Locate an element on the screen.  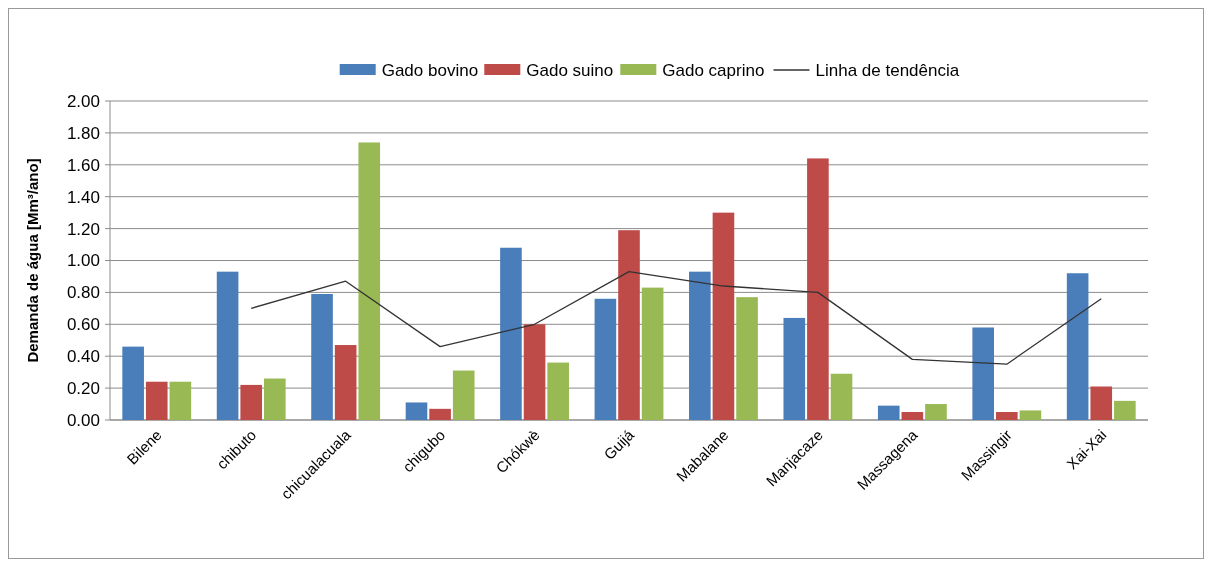
y-axis-title: Demanda de água [Mm³/ano] is located at coordinates (32, 260).